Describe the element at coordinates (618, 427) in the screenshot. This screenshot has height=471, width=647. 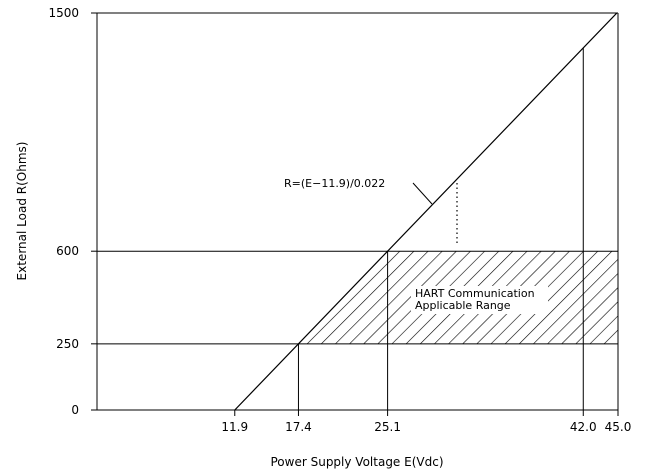
I see `x-tick-label-45.0: 45.0` at that location.